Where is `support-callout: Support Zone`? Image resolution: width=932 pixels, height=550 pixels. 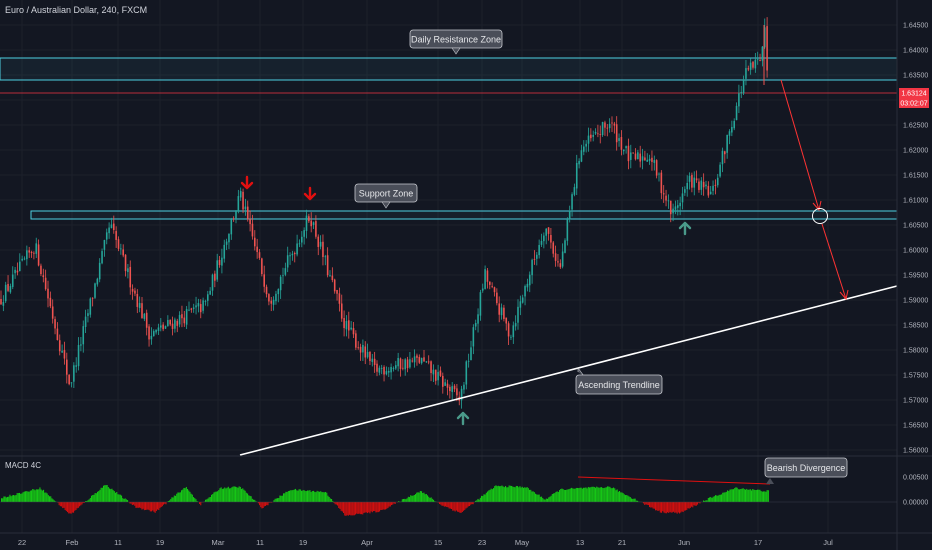 support-callout: Support Zone is located at coordinates (386, 196).